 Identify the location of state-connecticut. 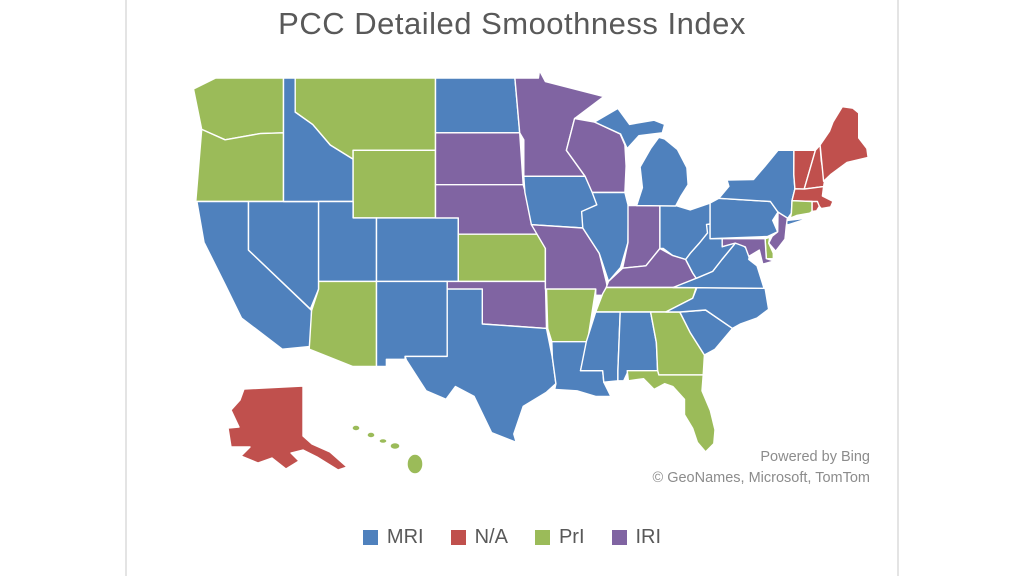
(801, 209).